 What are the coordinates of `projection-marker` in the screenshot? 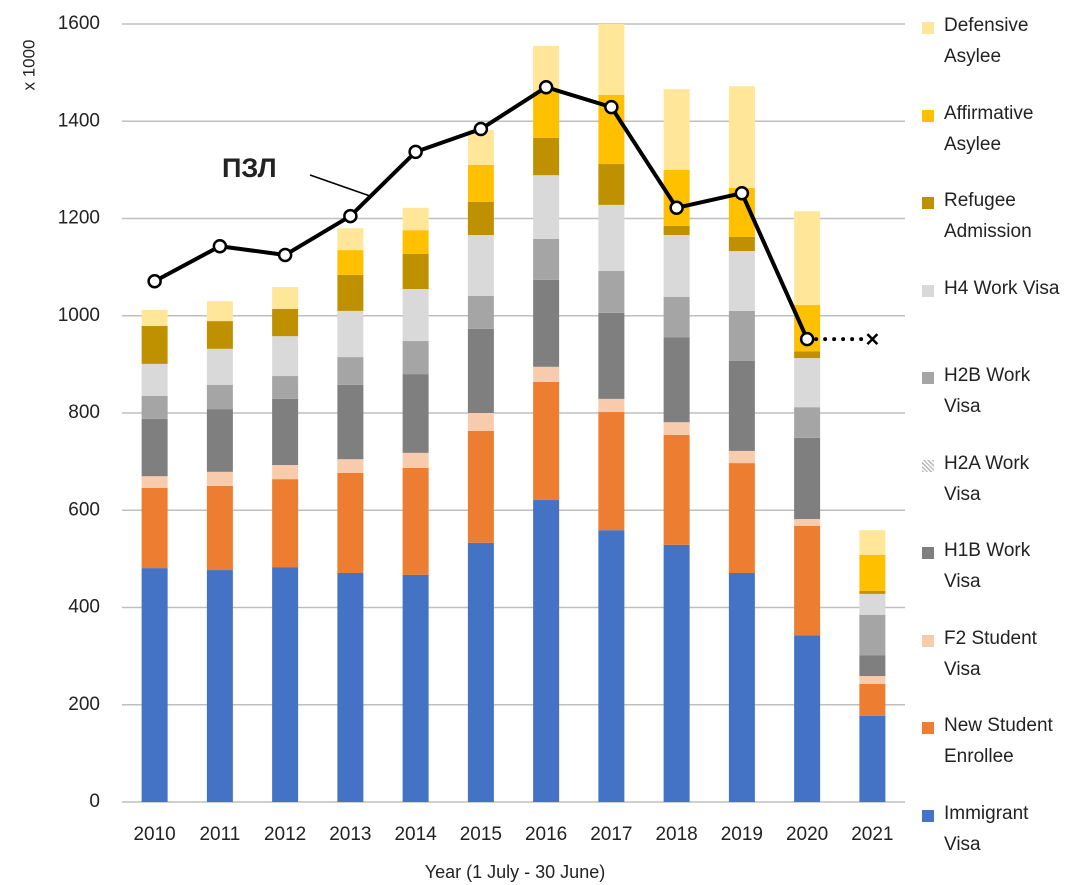 It's located at (872, 339).